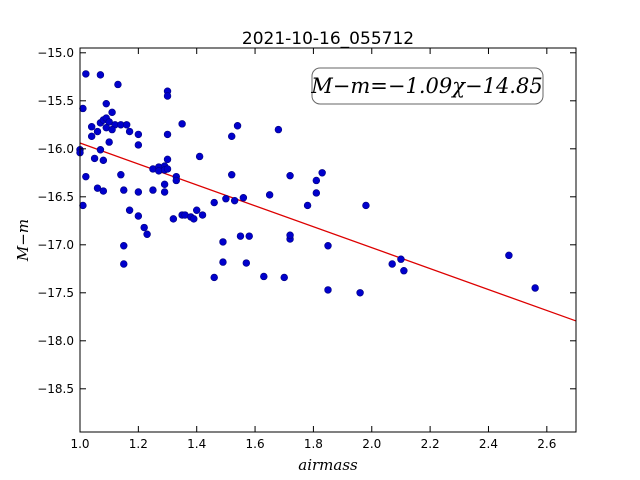  What do you see at coordinates (55, 245) in the screenshot?
I see `y-tick-label: −17.0` at bounding box center [55, 245].